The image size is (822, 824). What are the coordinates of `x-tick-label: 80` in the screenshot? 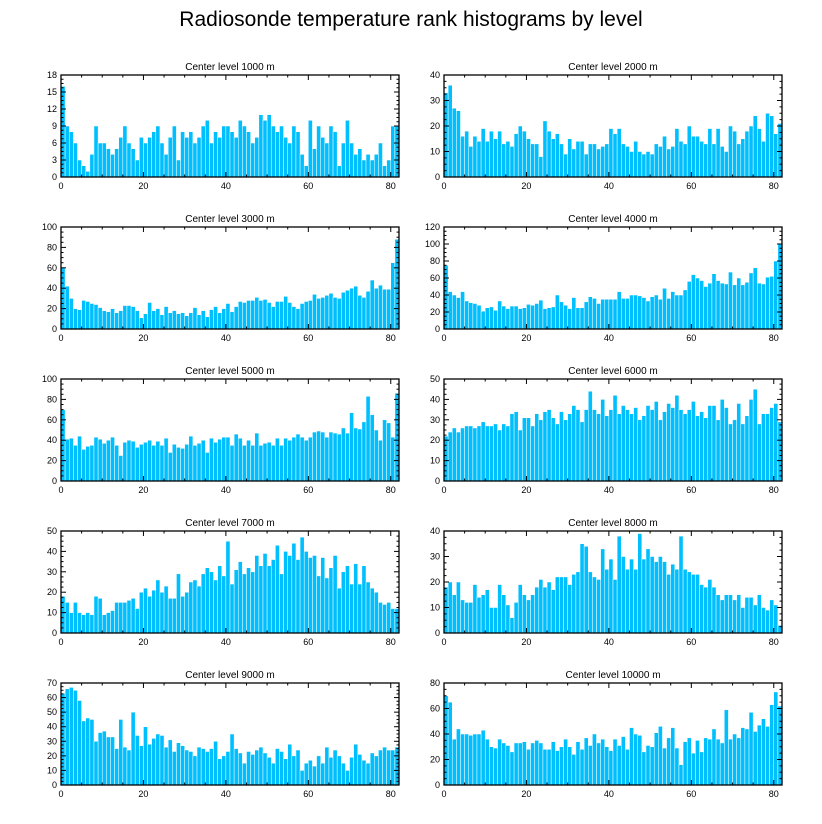 It's located at (774, 794).